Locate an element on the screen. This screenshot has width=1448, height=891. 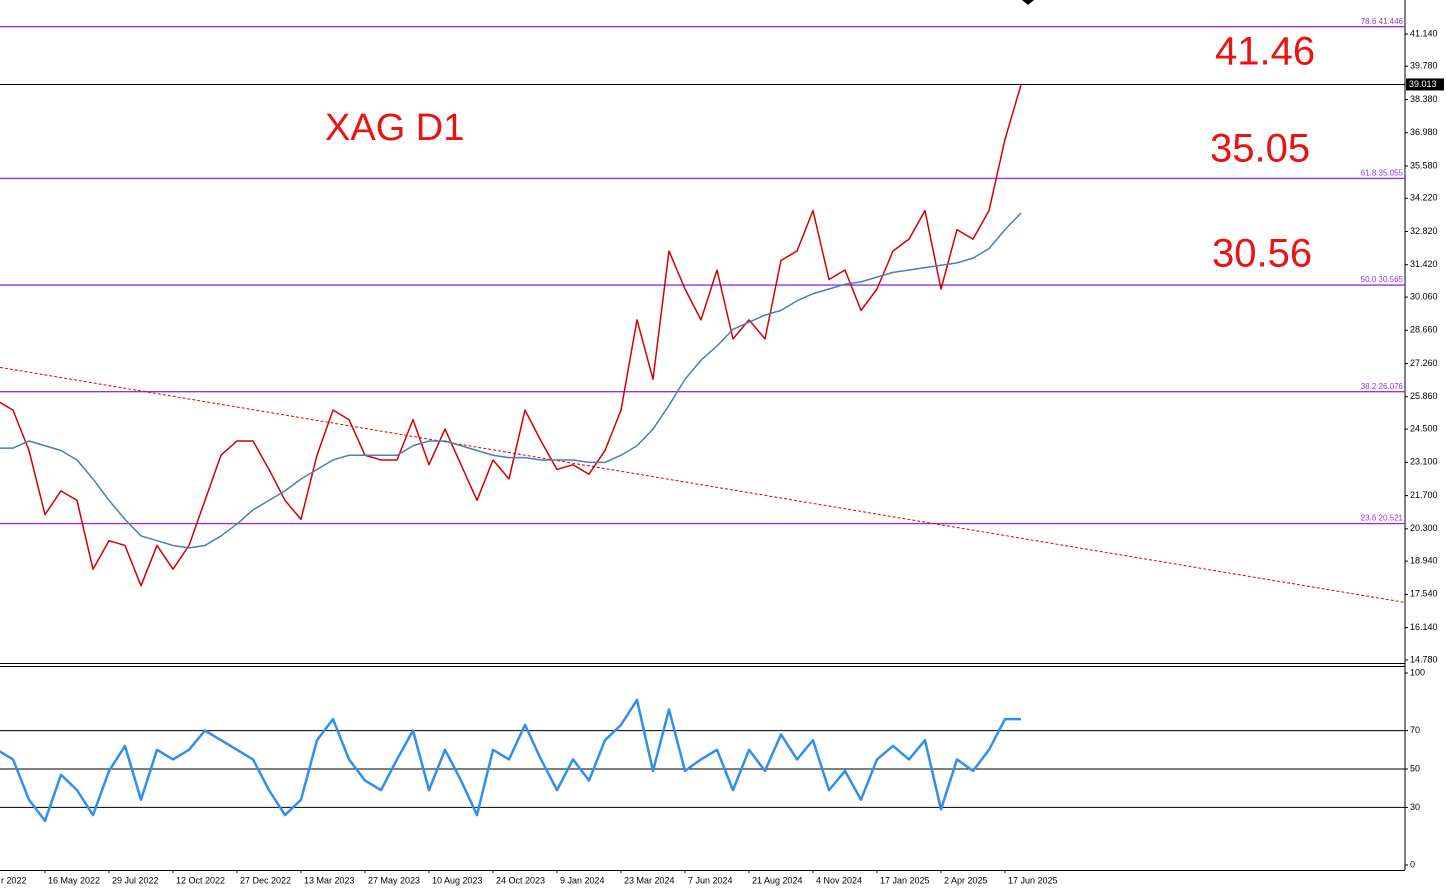
x-tick-label: 27 May 2023 is located at coordinates (394, 880).